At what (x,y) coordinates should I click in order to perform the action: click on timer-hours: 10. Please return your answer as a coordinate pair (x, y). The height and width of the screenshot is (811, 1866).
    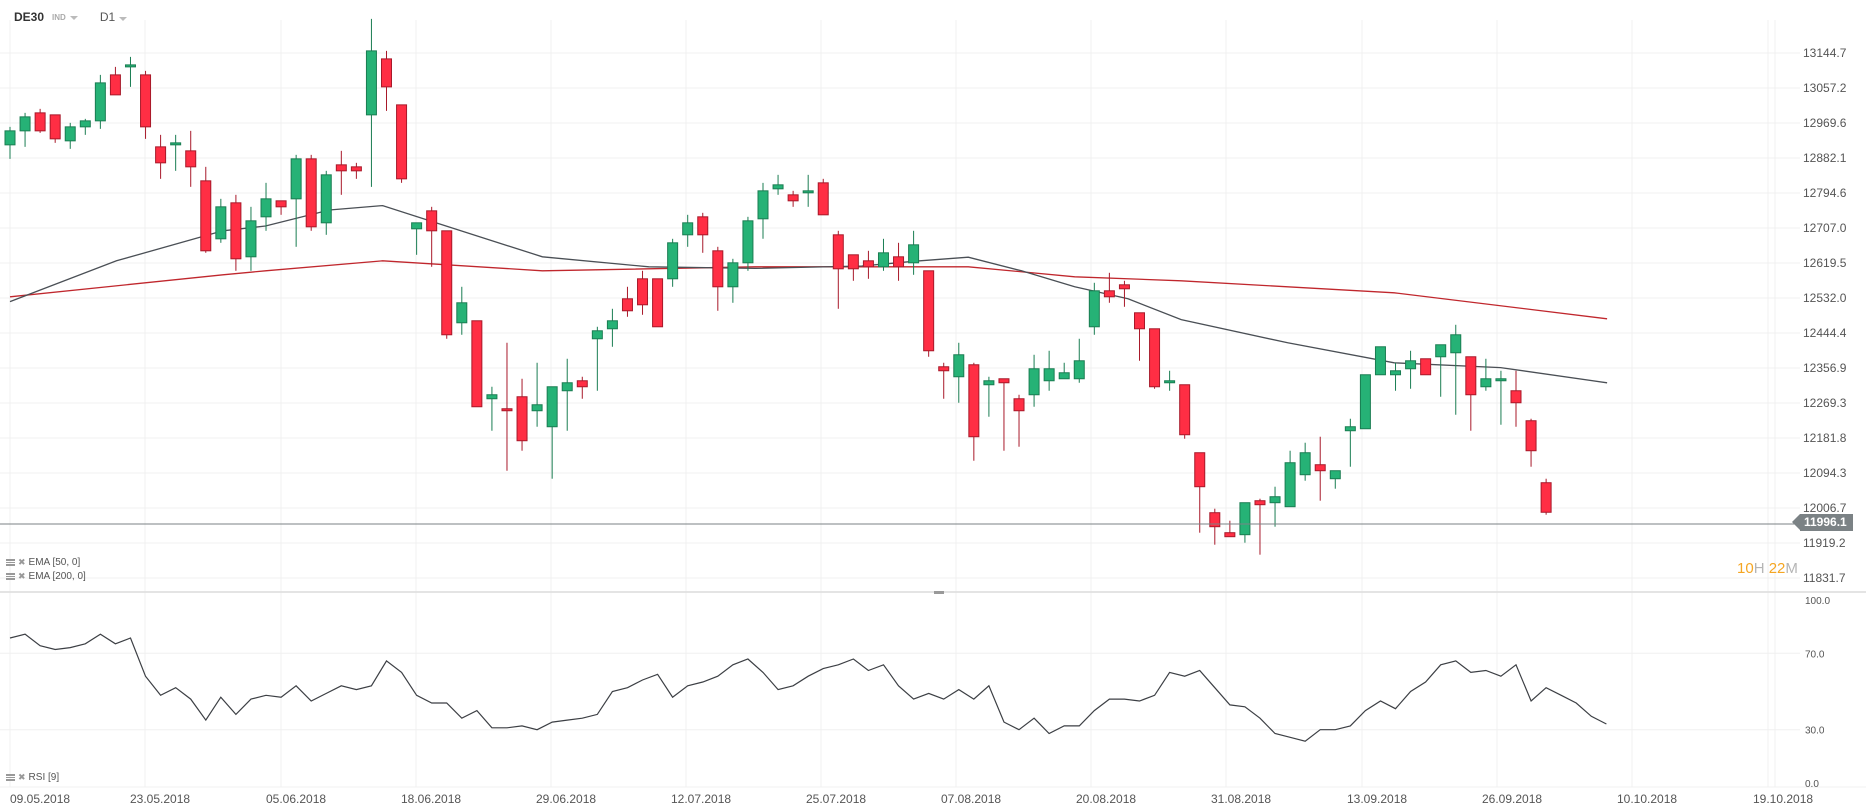
    Looking at the image, I should click on (1745, 568).